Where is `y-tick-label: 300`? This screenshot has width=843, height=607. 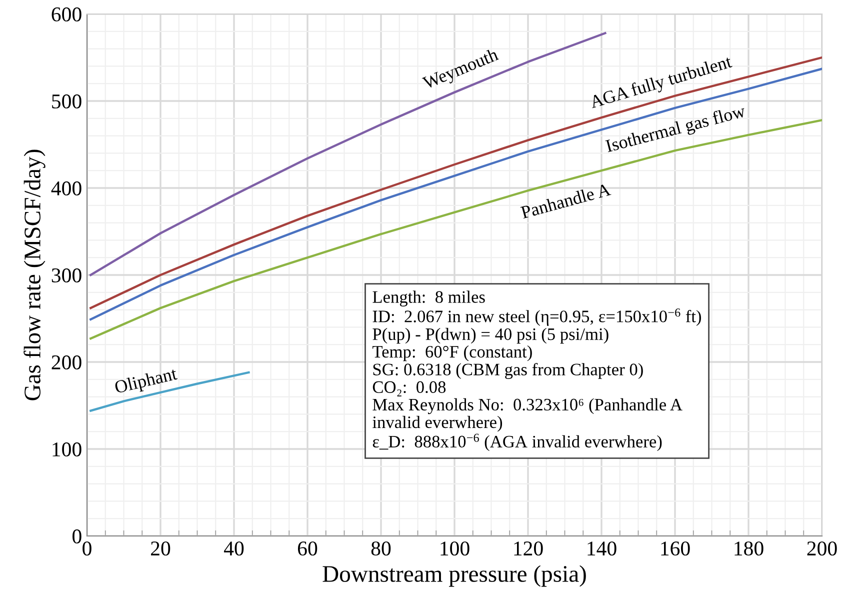 y-tick-label: 300 is located at coordinates (67, 275).